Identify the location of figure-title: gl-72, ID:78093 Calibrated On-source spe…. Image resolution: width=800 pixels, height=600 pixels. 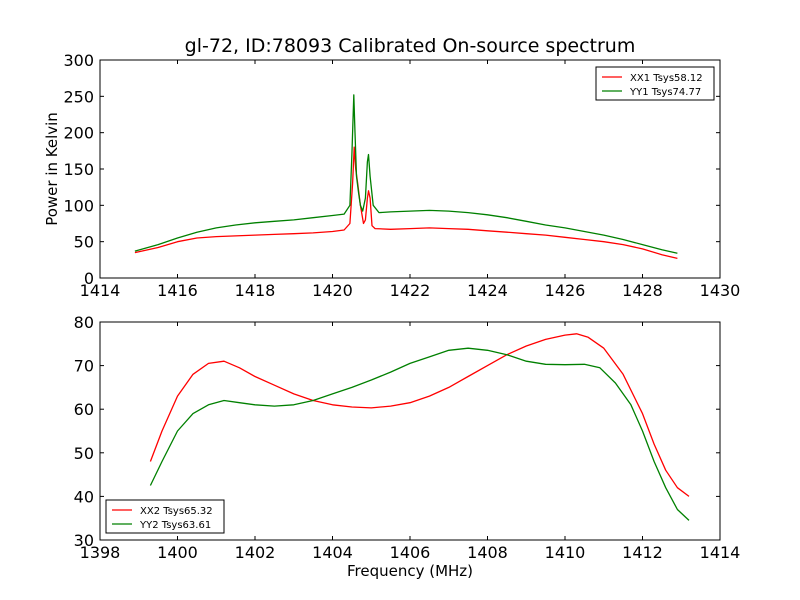
(410, 46).